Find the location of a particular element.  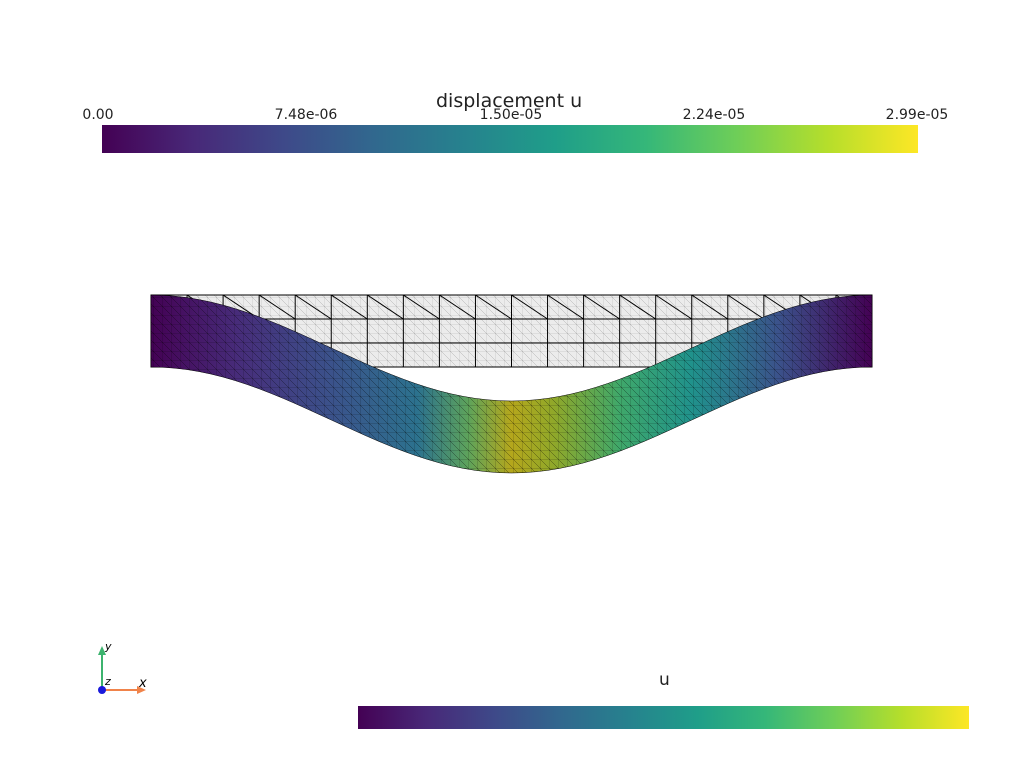

scalar-bar-tick-3: 2.24e-05 is located at coordinates (714, 115).